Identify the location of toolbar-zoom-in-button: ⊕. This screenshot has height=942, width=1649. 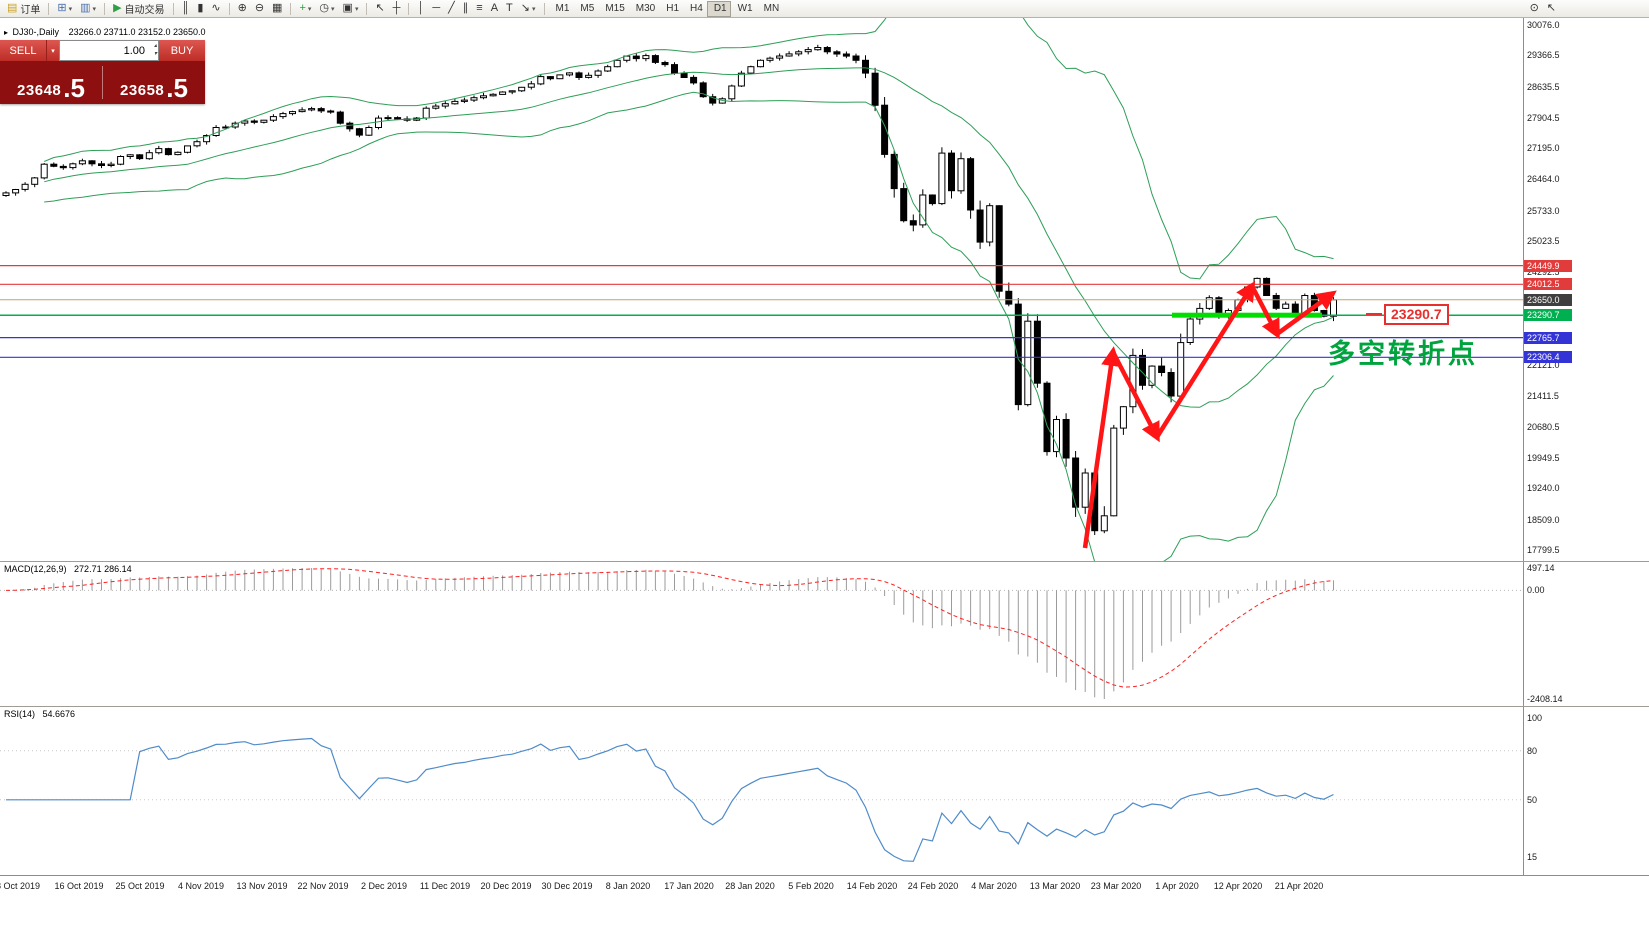
(242, 9).